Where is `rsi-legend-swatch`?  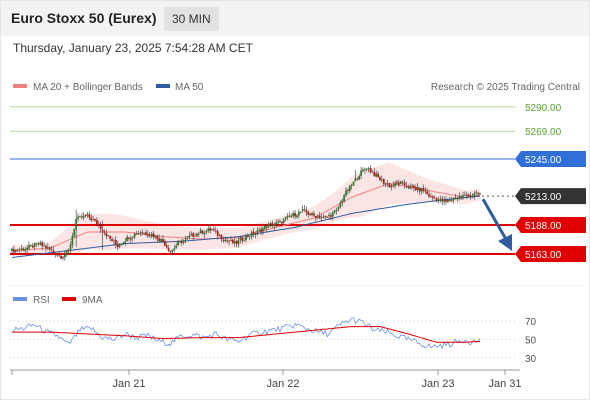
rsi-legend-swatch is located at coordinates (20, 299).